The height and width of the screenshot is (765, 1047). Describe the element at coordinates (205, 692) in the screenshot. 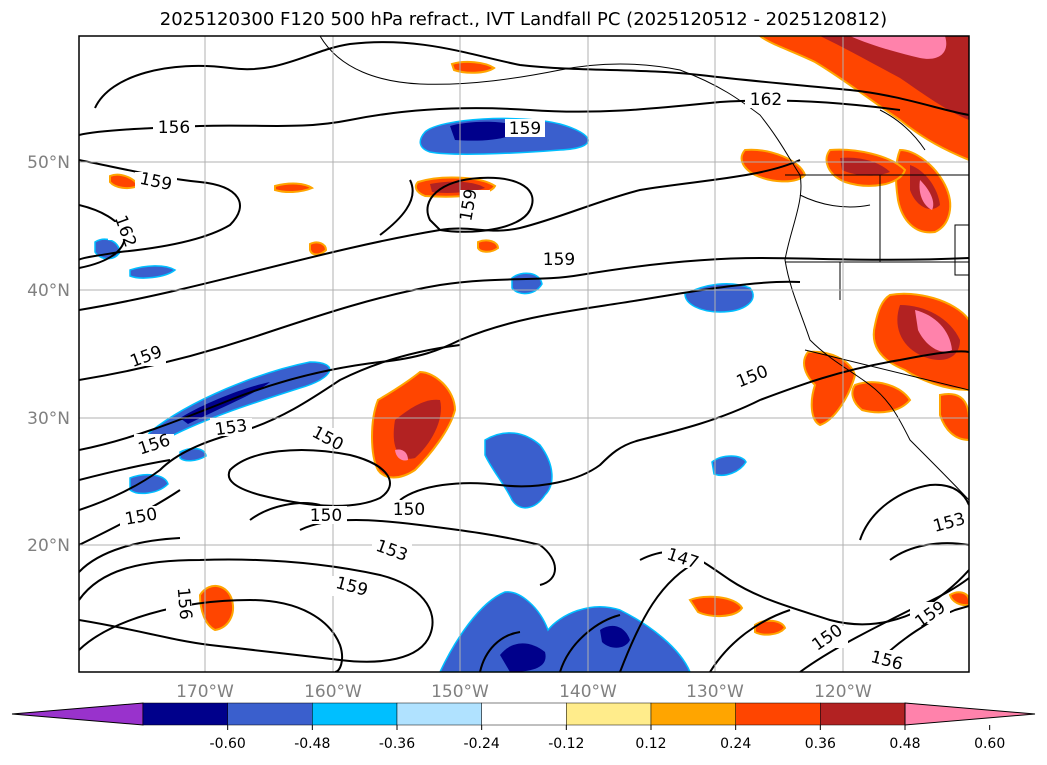

I see `lon-label: 170°W` at that location.